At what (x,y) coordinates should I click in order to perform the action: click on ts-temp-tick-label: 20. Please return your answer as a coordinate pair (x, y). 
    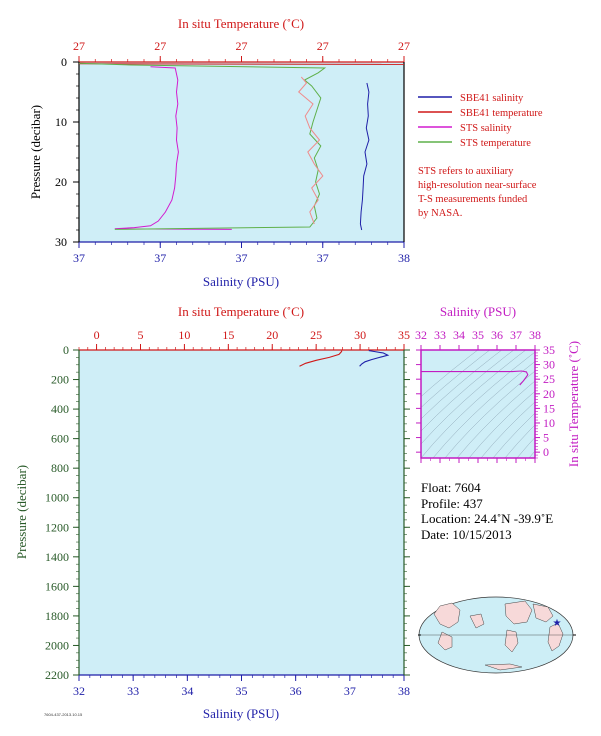
    Looking at the image, I should click on (549, 394).